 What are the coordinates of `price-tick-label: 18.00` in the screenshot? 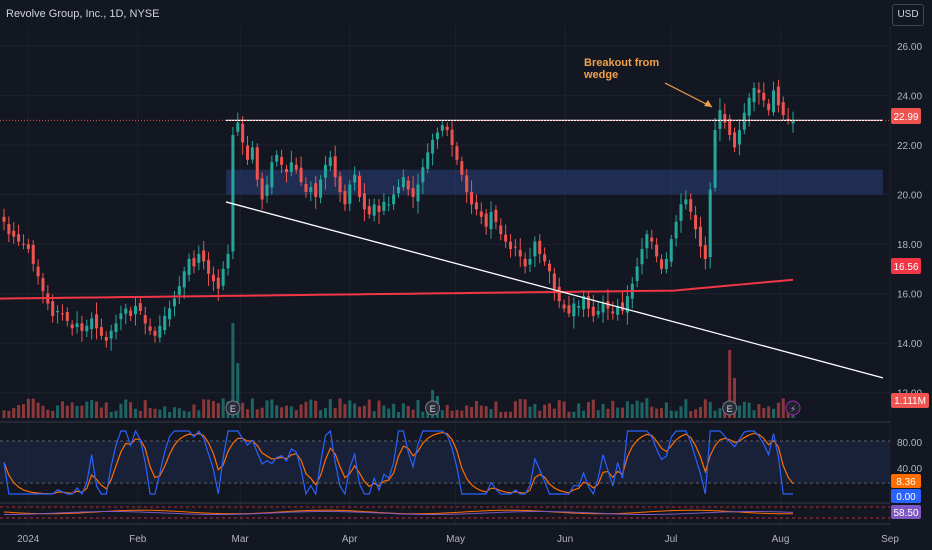 It's located at (909, 245).